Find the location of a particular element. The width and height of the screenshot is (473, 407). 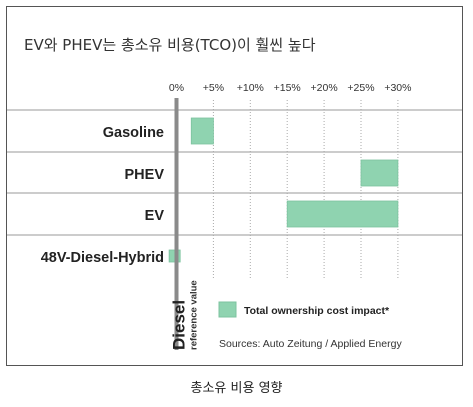

category-label: EV is located at coordinates (155, 216).